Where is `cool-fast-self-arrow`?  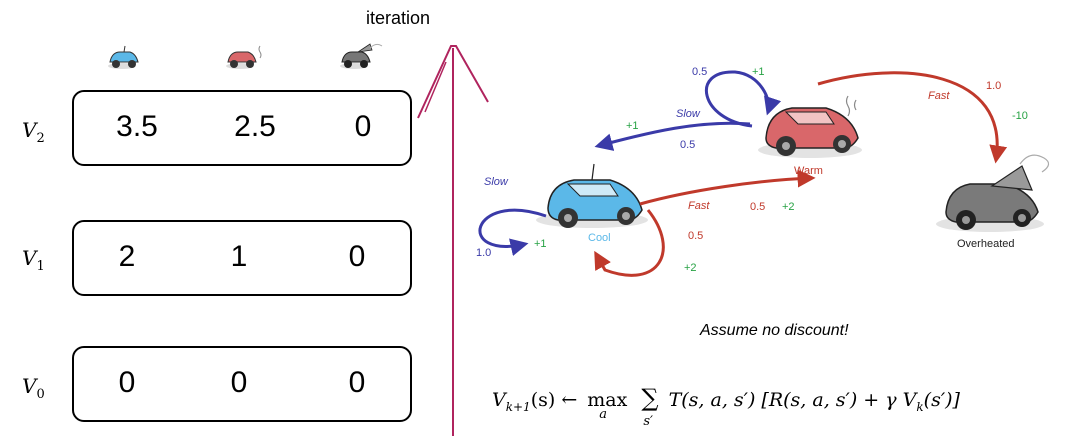
cool-fast-self-arrow is located at coordinates (629, 243).